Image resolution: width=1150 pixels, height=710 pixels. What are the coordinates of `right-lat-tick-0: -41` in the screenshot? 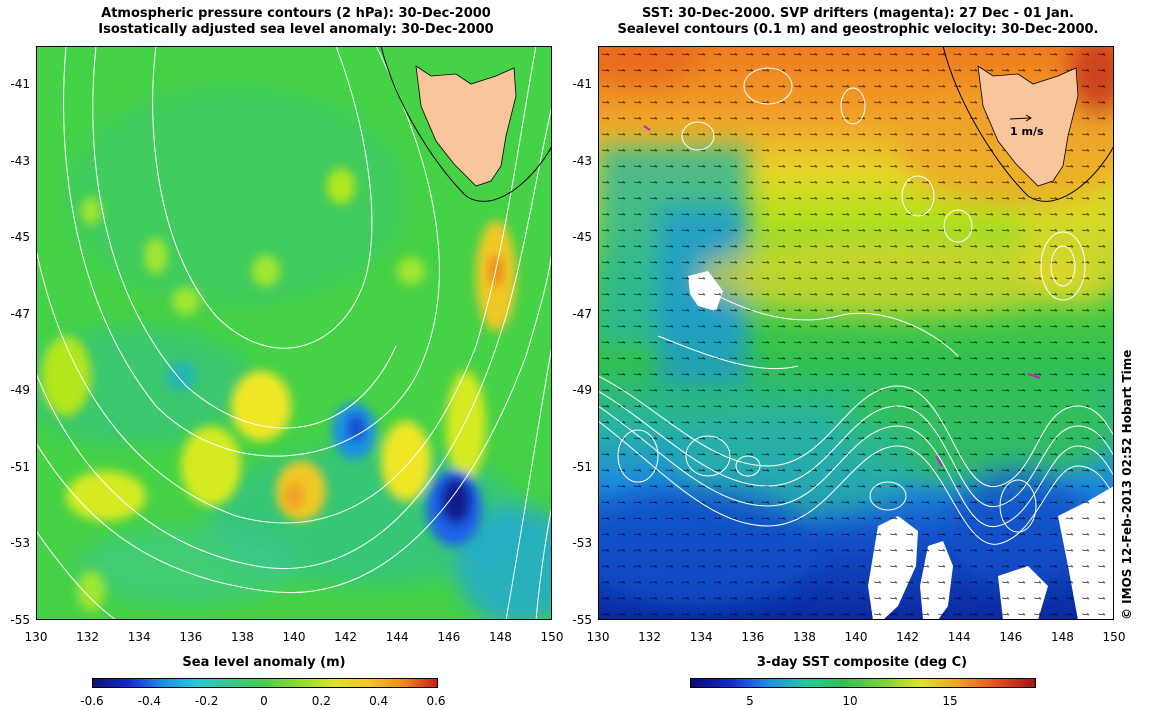 It's located at (582, 84).